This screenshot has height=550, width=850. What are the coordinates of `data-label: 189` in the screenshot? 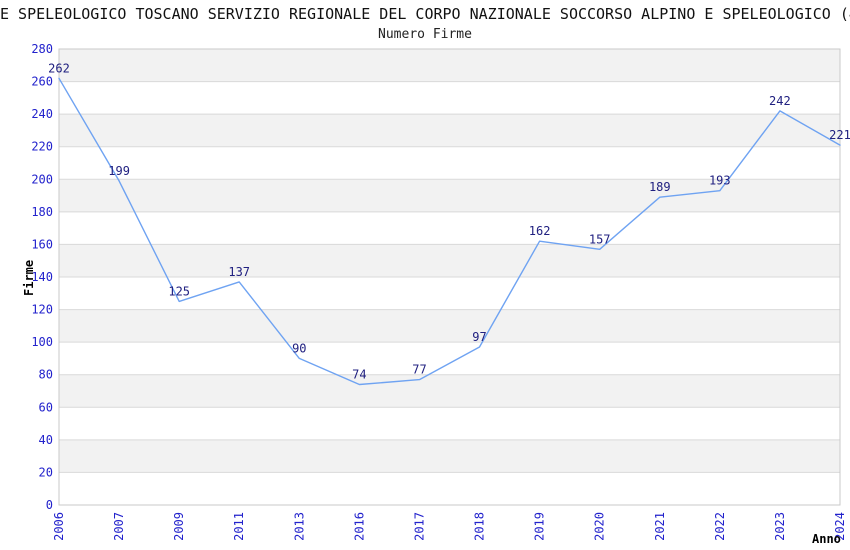 It's located at (660, 187).